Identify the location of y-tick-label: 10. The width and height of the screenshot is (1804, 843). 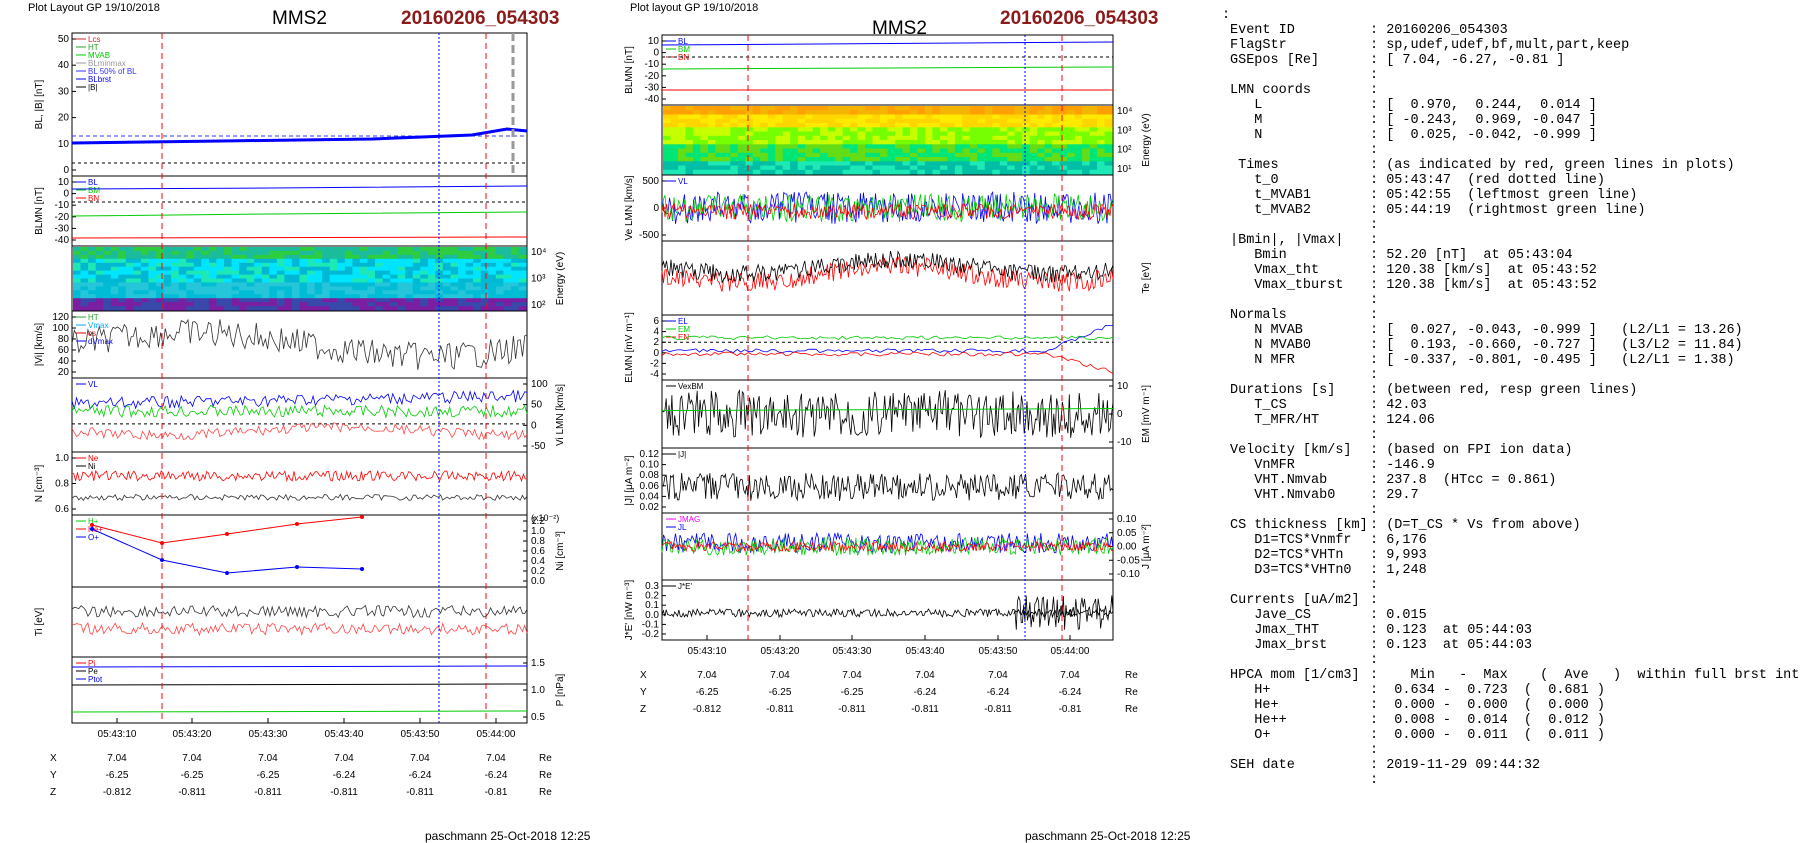
(654, 41).